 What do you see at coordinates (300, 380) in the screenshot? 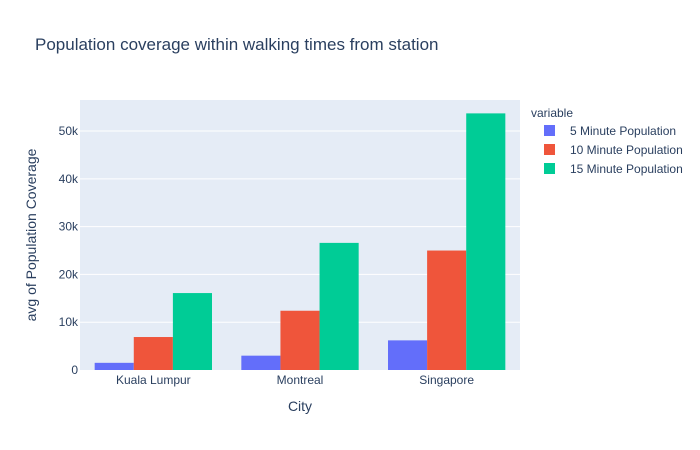
I see `x-tick-label: Montreal` at bounding box center [300, 380].